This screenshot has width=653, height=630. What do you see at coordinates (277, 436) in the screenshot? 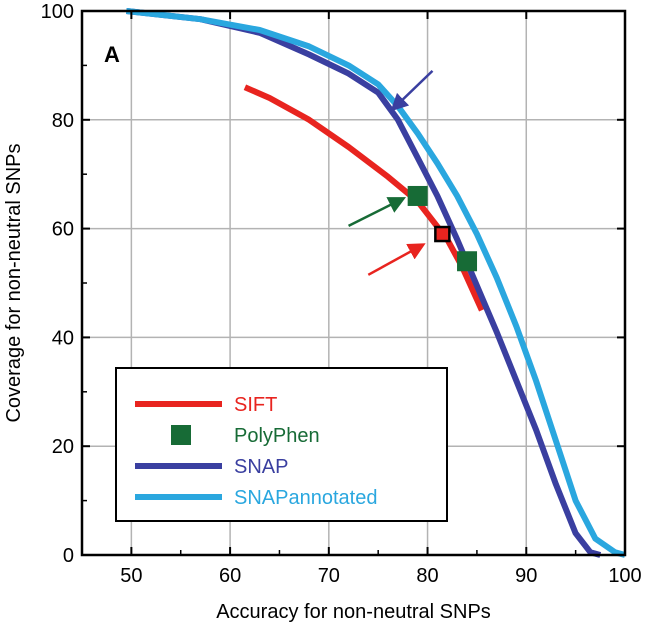
I see `legend-label-polyphen: PolyPhen` at bounding box center [277, 436].